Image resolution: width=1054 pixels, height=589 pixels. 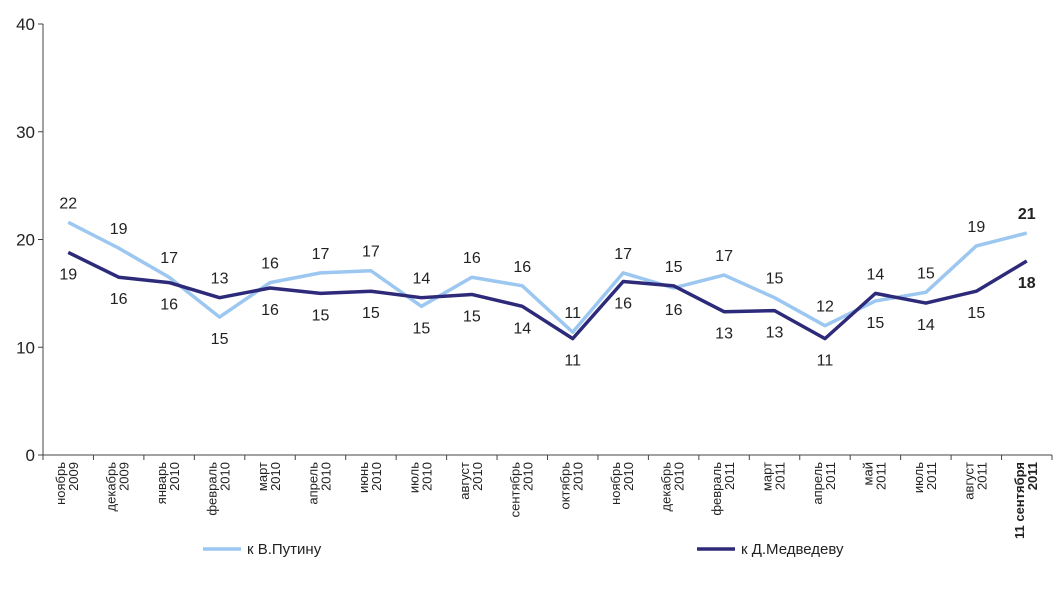 What do you see at coordinates (825, 307) in the screenshot?
I see `data-label-putin: 12` at bounding box center [825, 307].